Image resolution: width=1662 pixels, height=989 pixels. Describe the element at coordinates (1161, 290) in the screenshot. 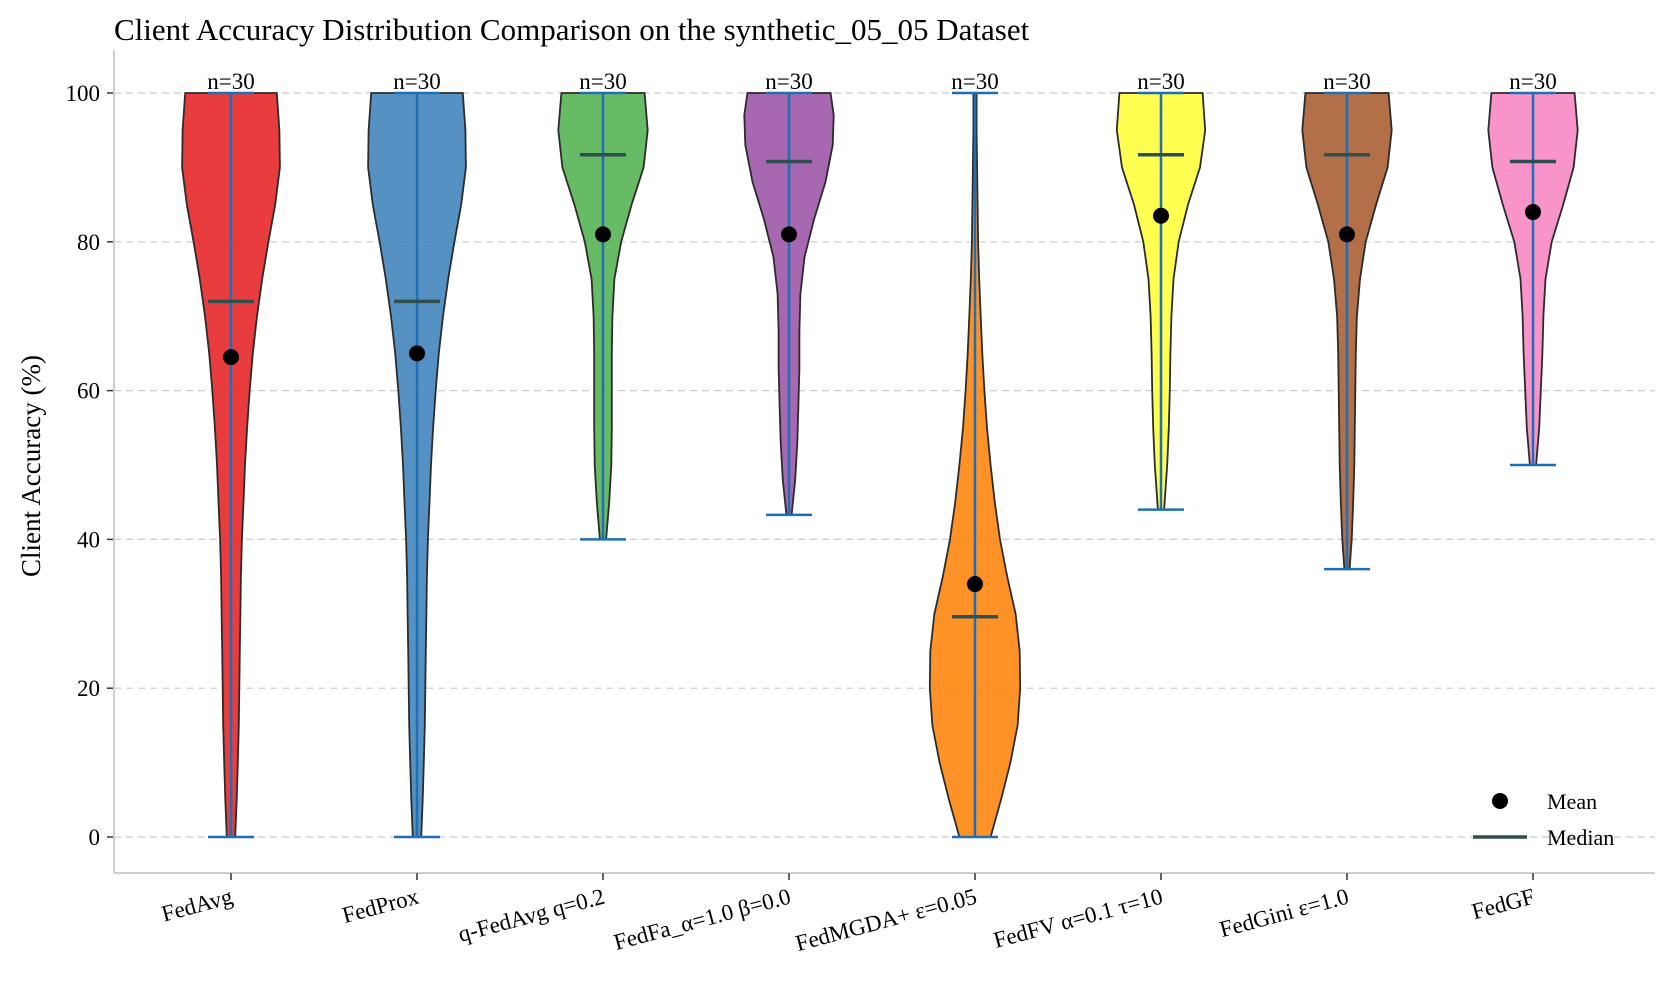

I see `violin-group-6: n=30` at that location.